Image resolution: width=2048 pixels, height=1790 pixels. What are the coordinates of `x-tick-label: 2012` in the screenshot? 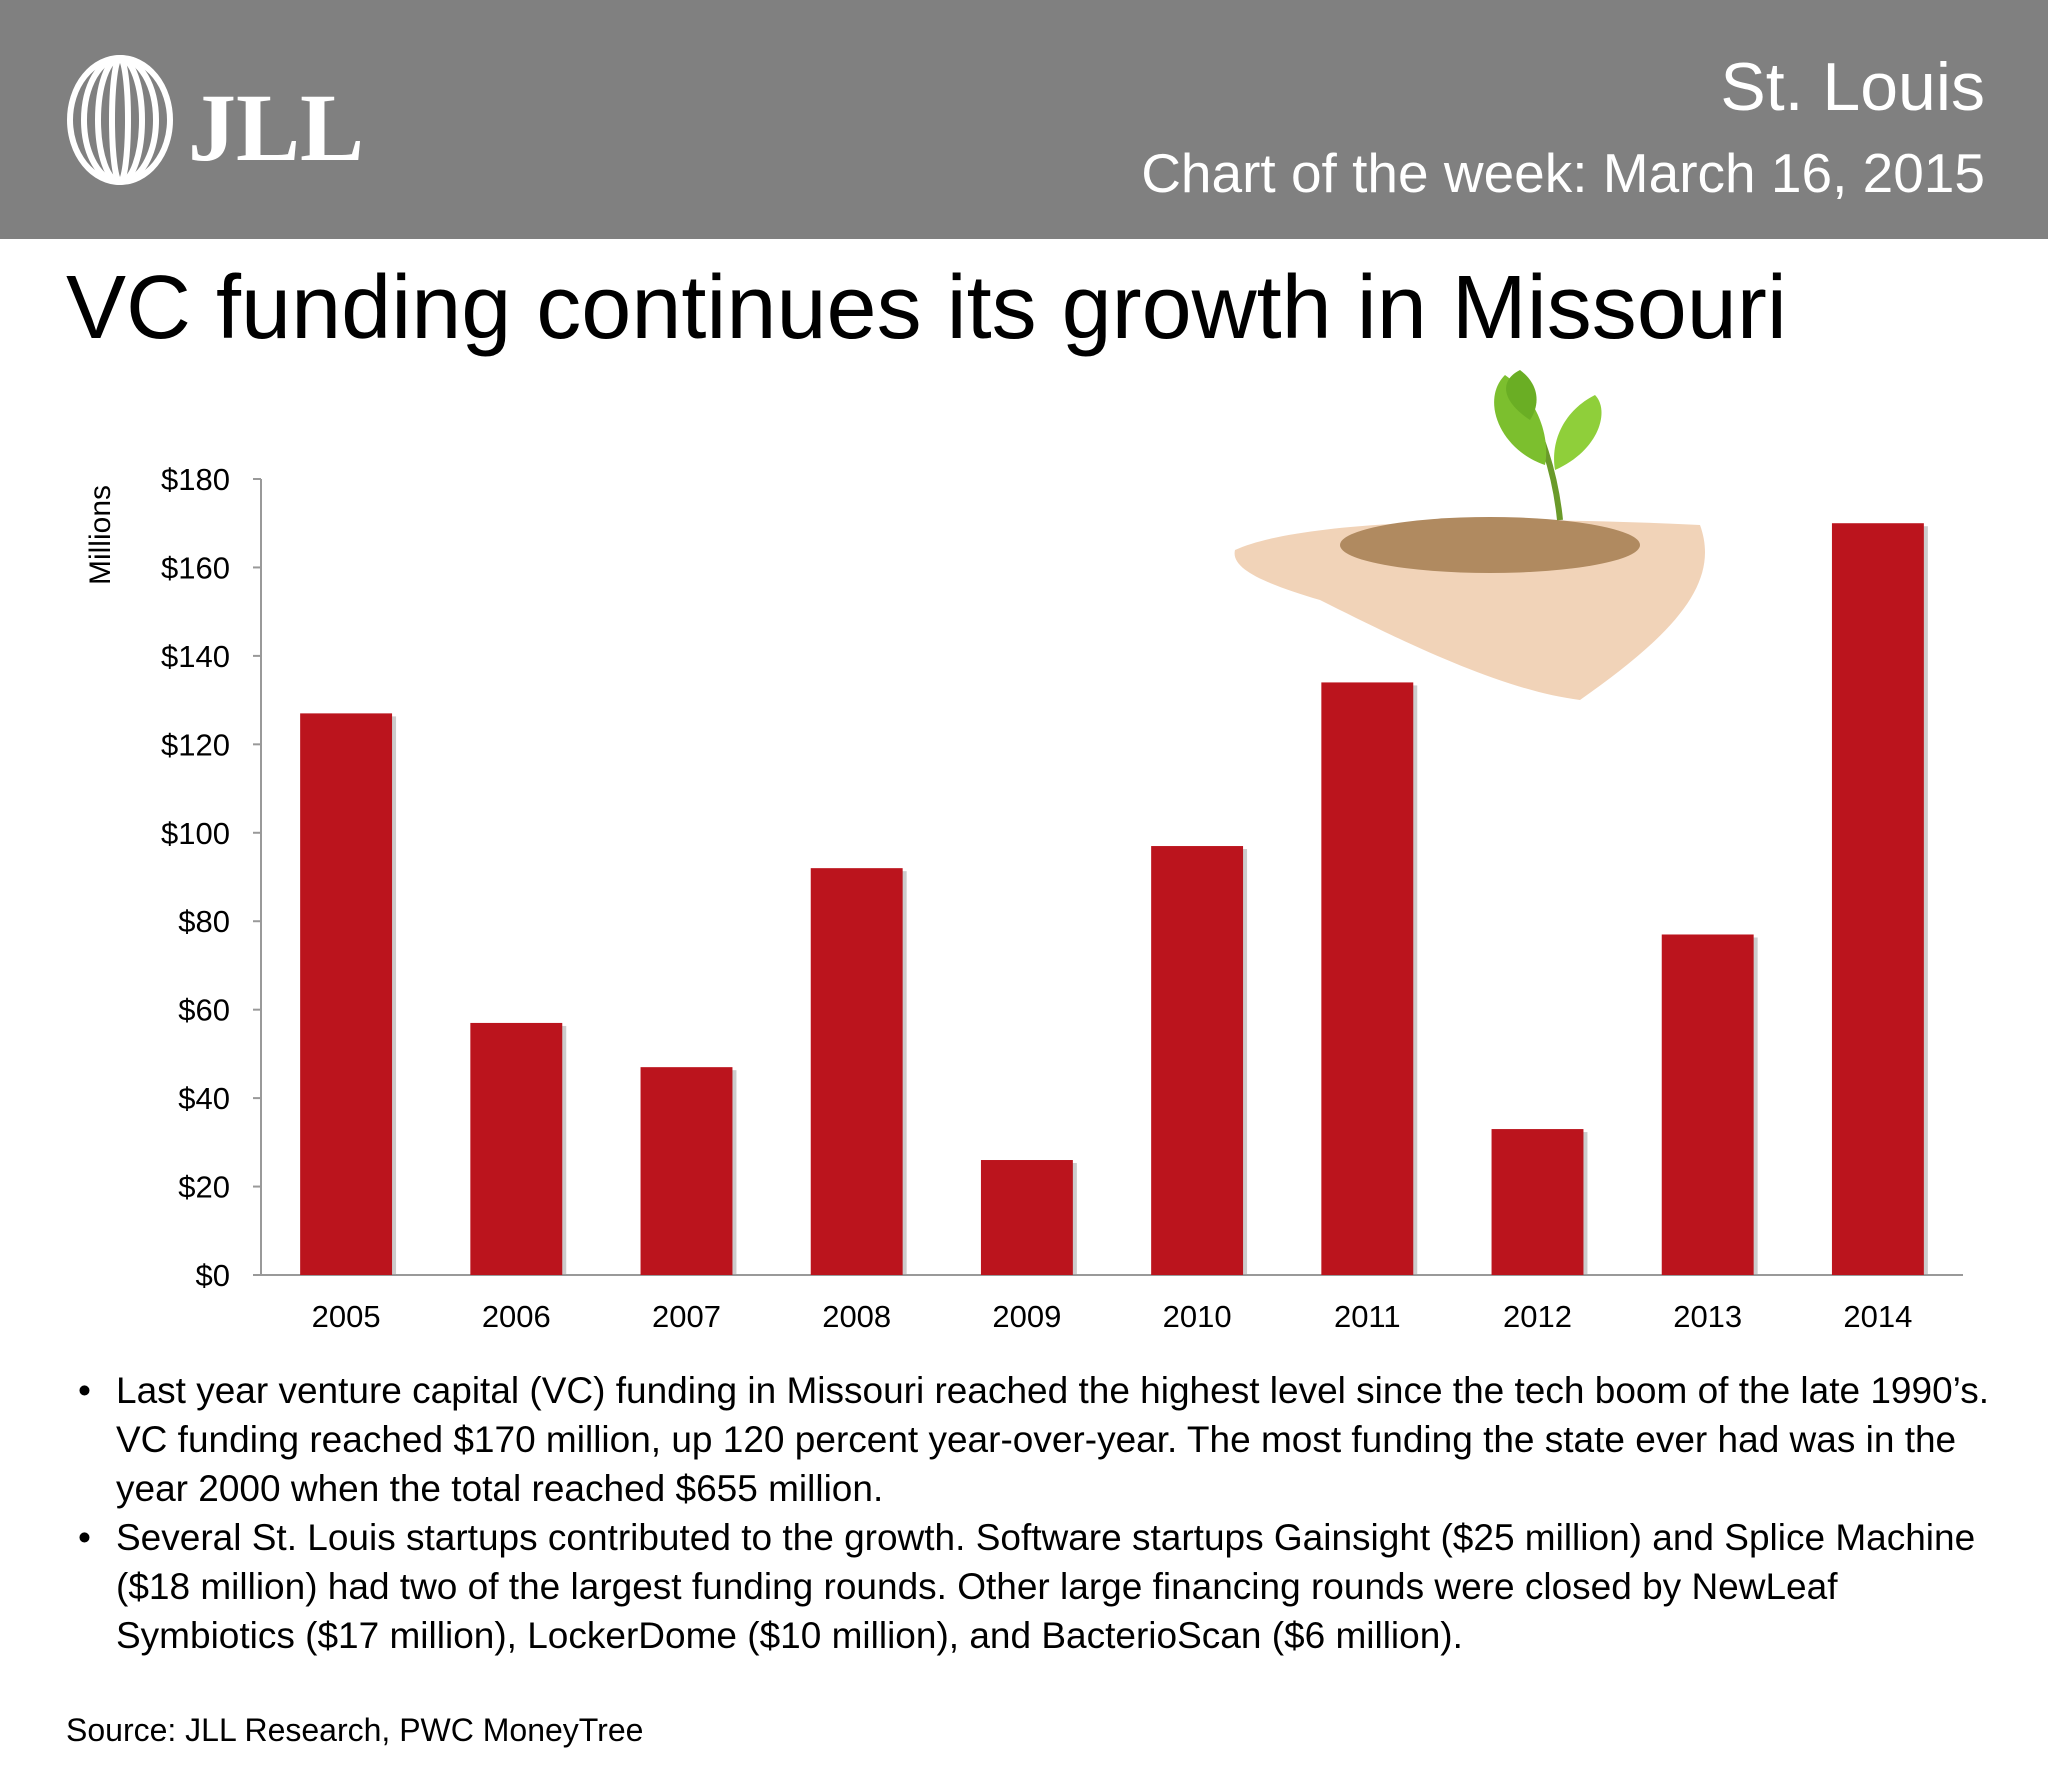 It's located at (1537, 1316).